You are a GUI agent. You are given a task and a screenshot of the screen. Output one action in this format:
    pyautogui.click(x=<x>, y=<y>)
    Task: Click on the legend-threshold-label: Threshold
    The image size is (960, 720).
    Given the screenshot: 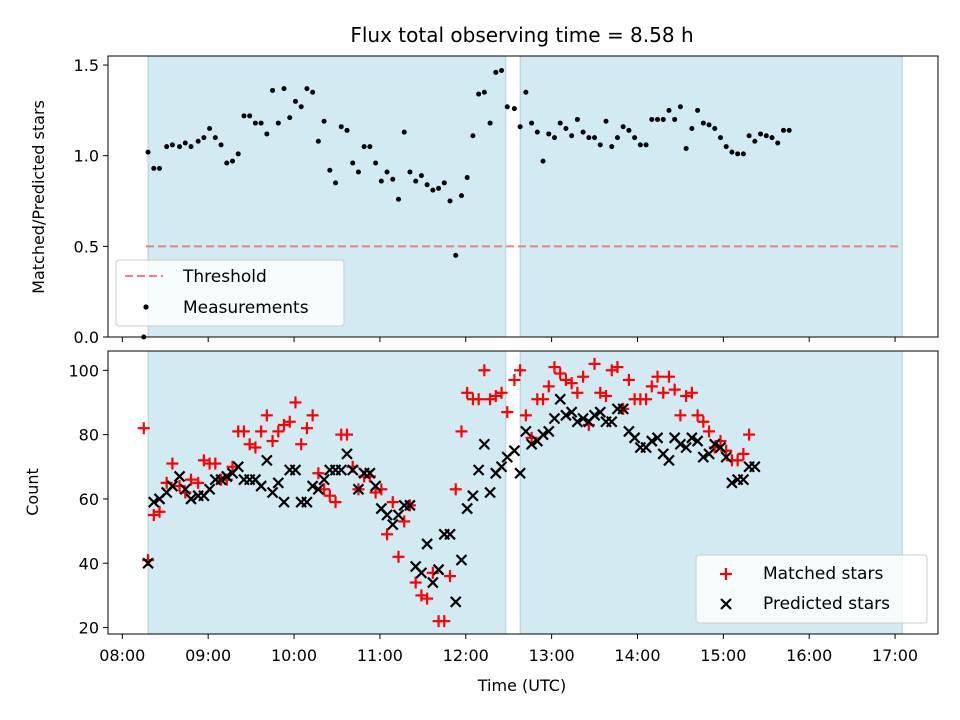 What is the action you would take?
    pyautogui.click(x=224, y=277)
    